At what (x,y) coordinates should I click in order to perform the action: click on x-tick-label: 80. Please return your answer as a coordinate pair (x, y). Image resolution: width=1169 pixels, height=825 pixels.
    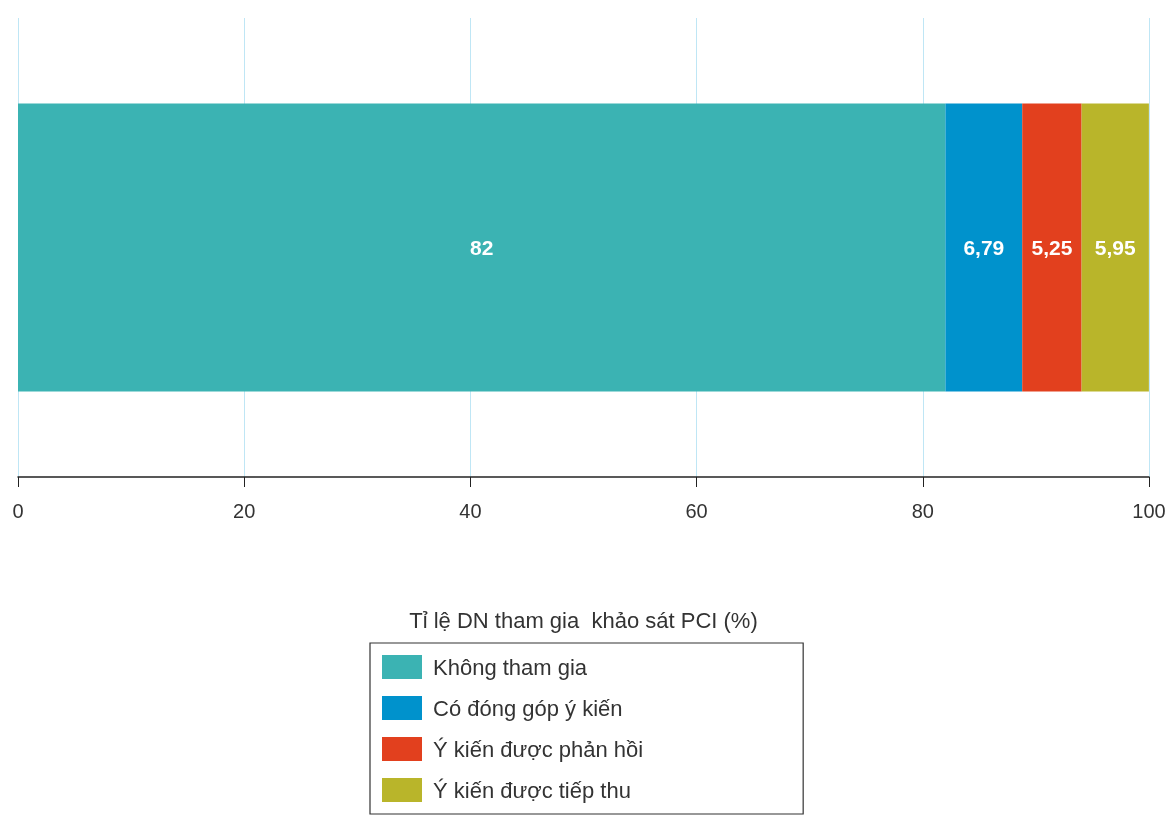
    Looking at the image, I should click on (922, 511).